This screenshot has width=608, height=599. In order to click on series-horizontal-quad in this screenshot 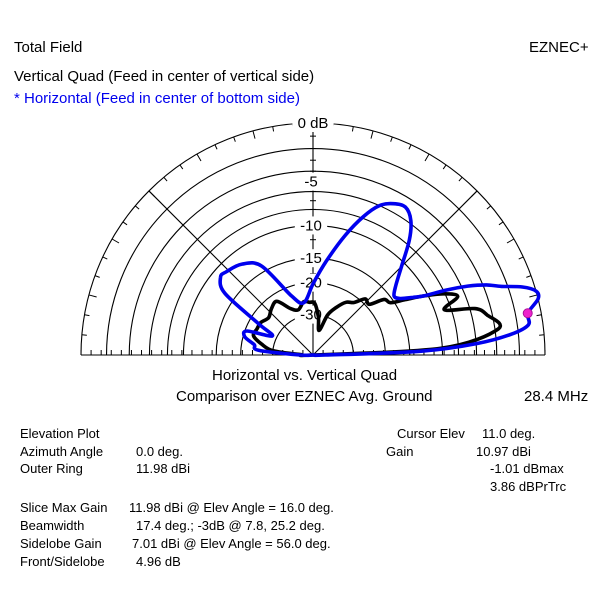, I will do `click(379, 279)`.